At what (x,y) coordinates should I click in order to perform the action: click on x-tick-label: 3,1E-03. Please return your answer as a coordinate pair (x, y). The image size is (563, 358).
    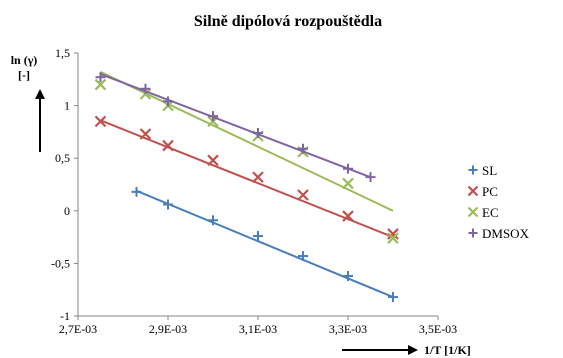
    Looking at the image, I should click on (258, 329).